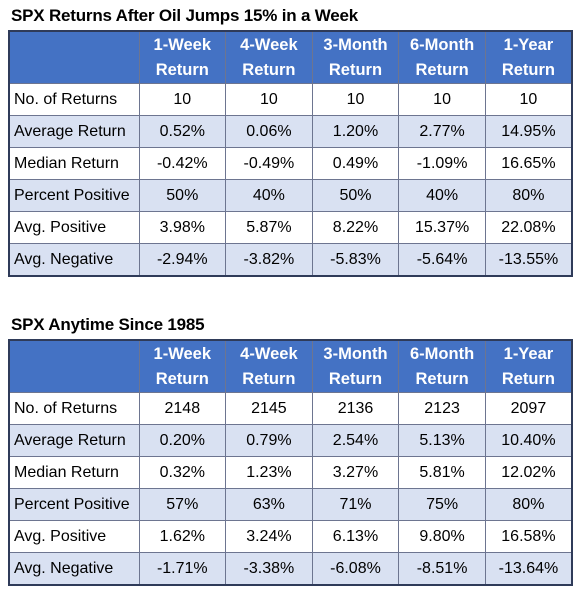  Describe the element at coordinates (442, 472) in the screenshot. I see `table-cell: 5.81%` at that location.